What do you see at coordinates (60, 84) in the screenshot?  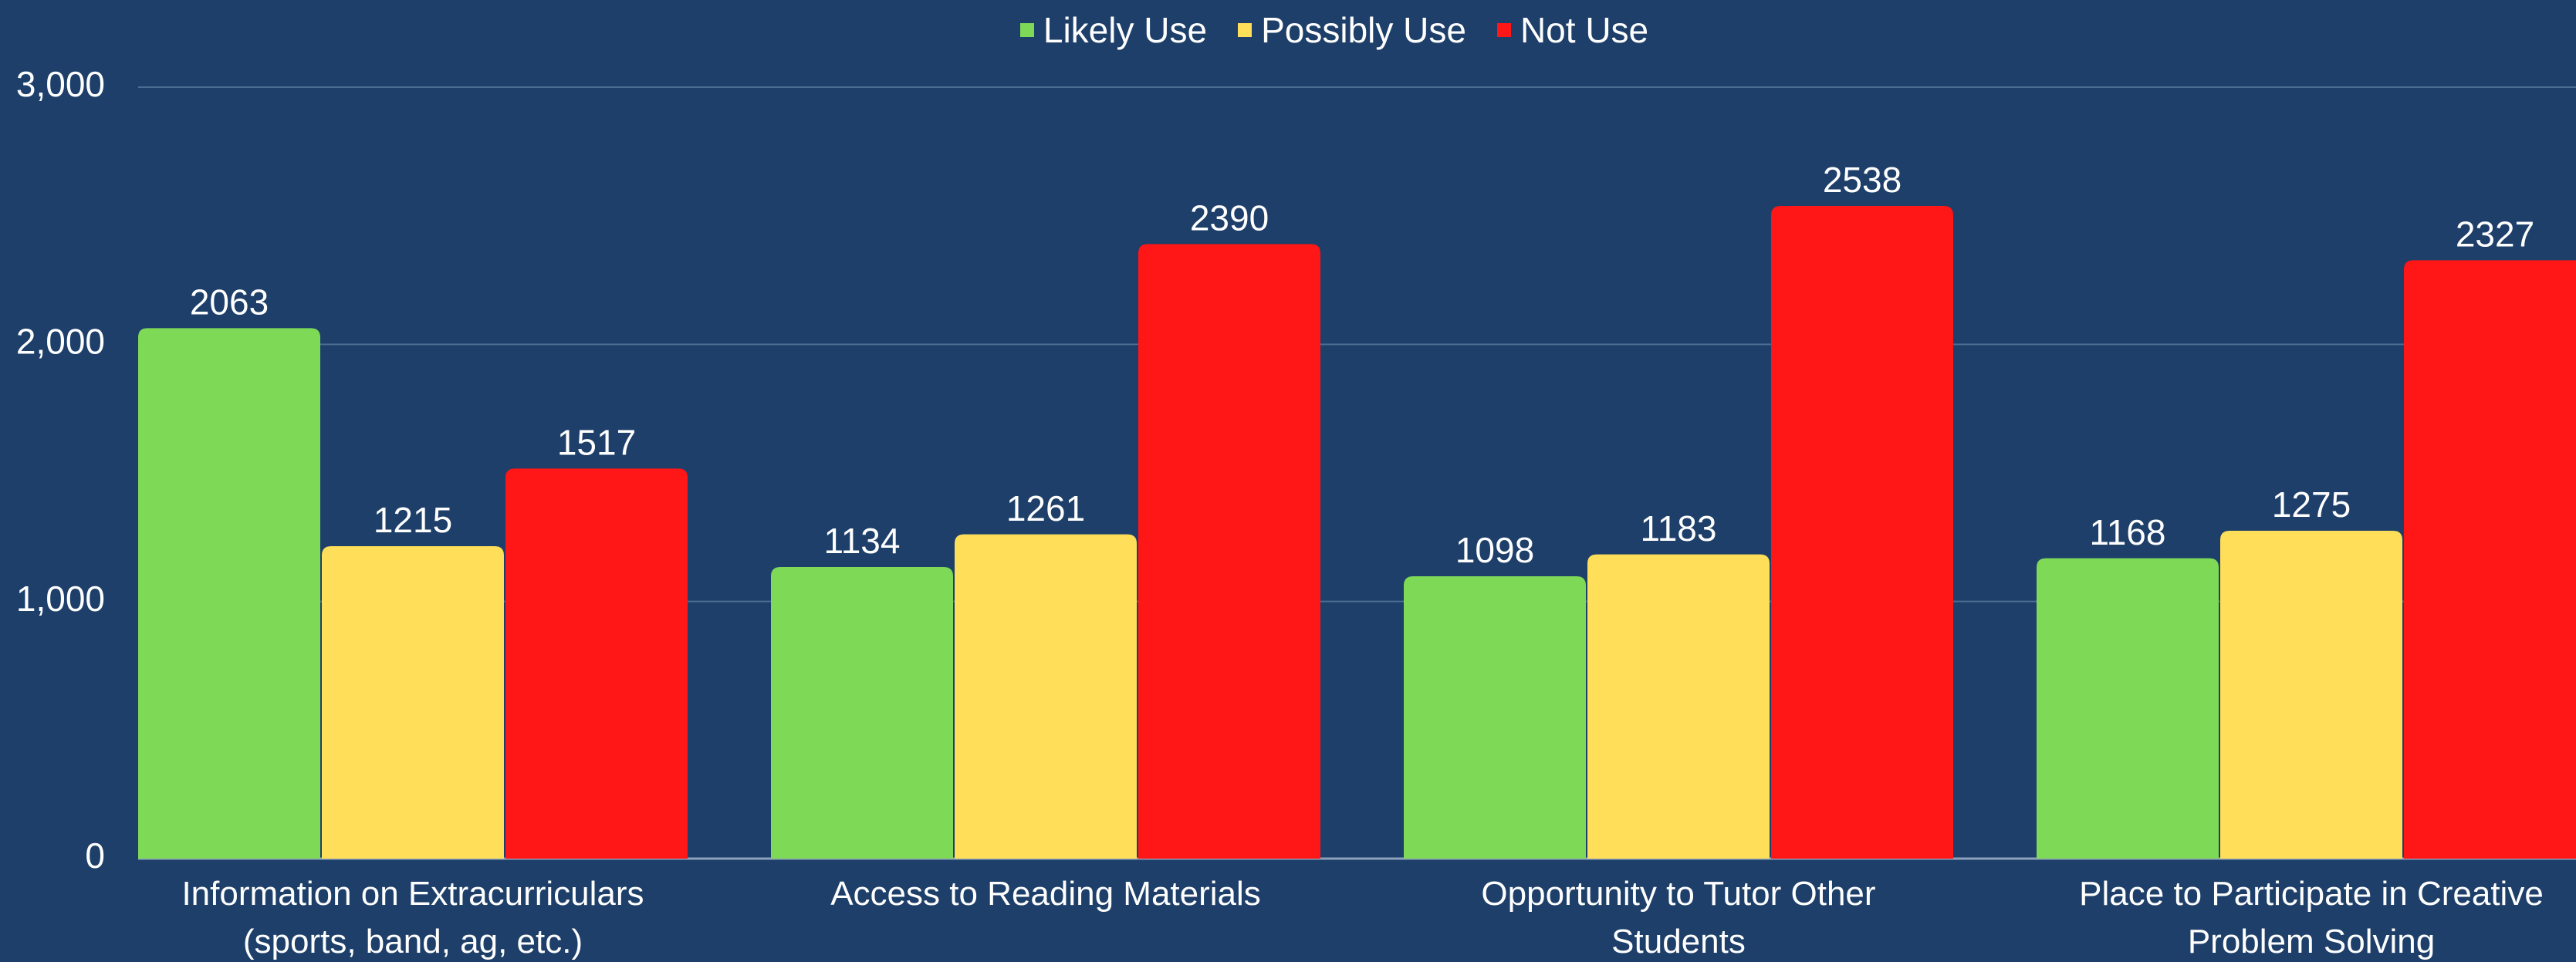 I see `y-tick-label: 3,000` at bounding box center [60, 84].